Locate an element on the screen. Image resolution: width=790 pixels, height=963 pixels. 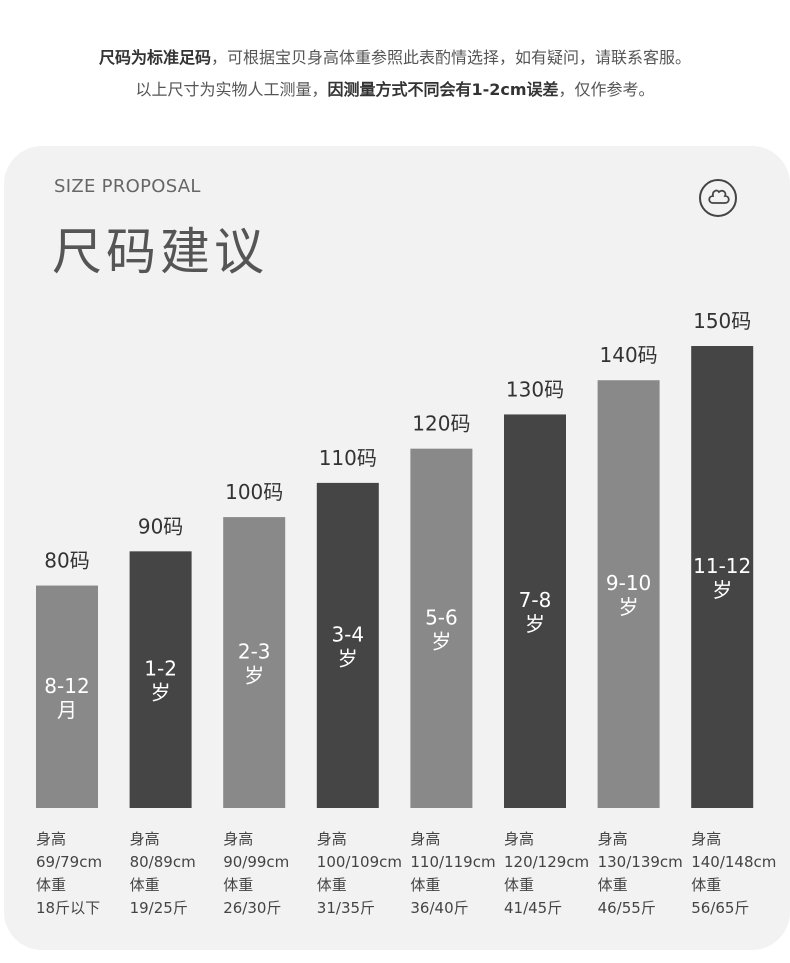
bar-age-unit: 月 is located at coordinates (67, 710).